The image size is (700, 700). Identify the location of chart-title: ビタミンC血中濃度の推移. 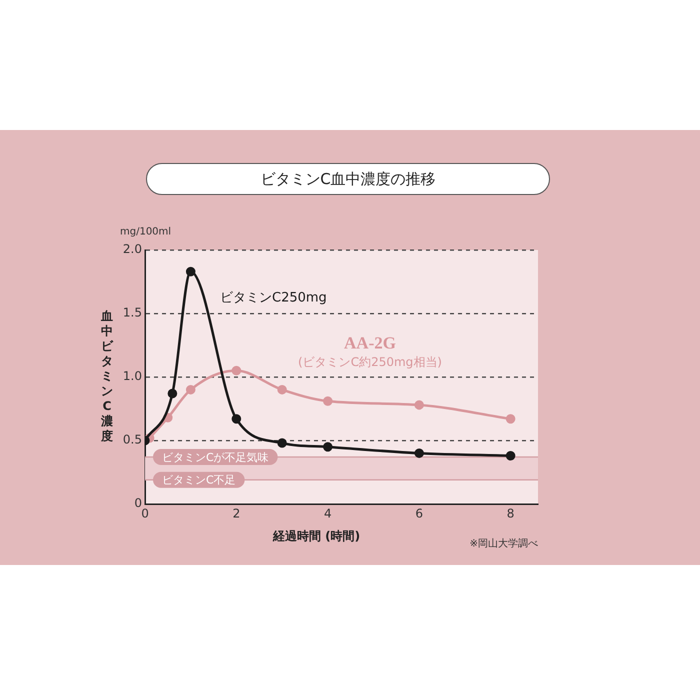
(348, 179).